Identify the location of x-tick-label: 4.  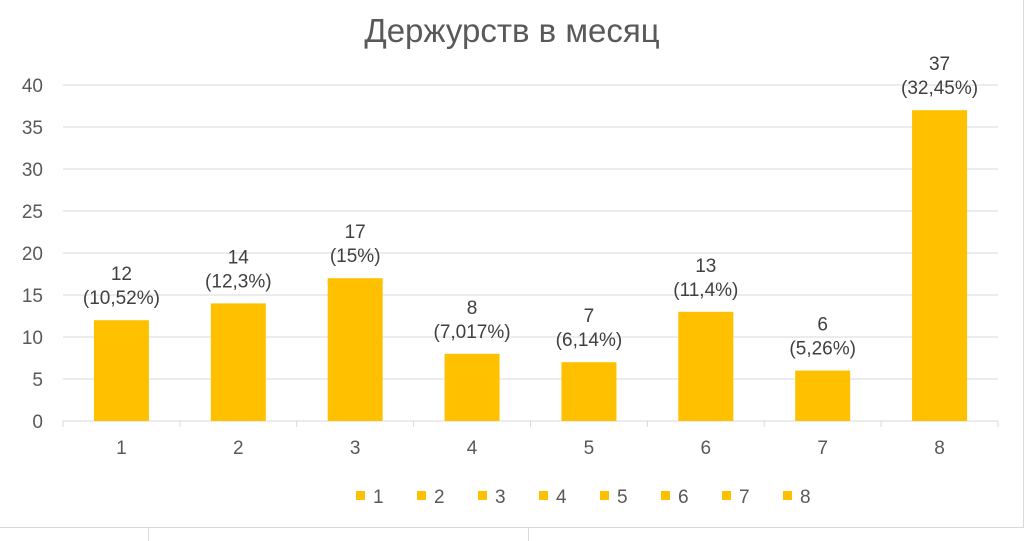
(472, 448).